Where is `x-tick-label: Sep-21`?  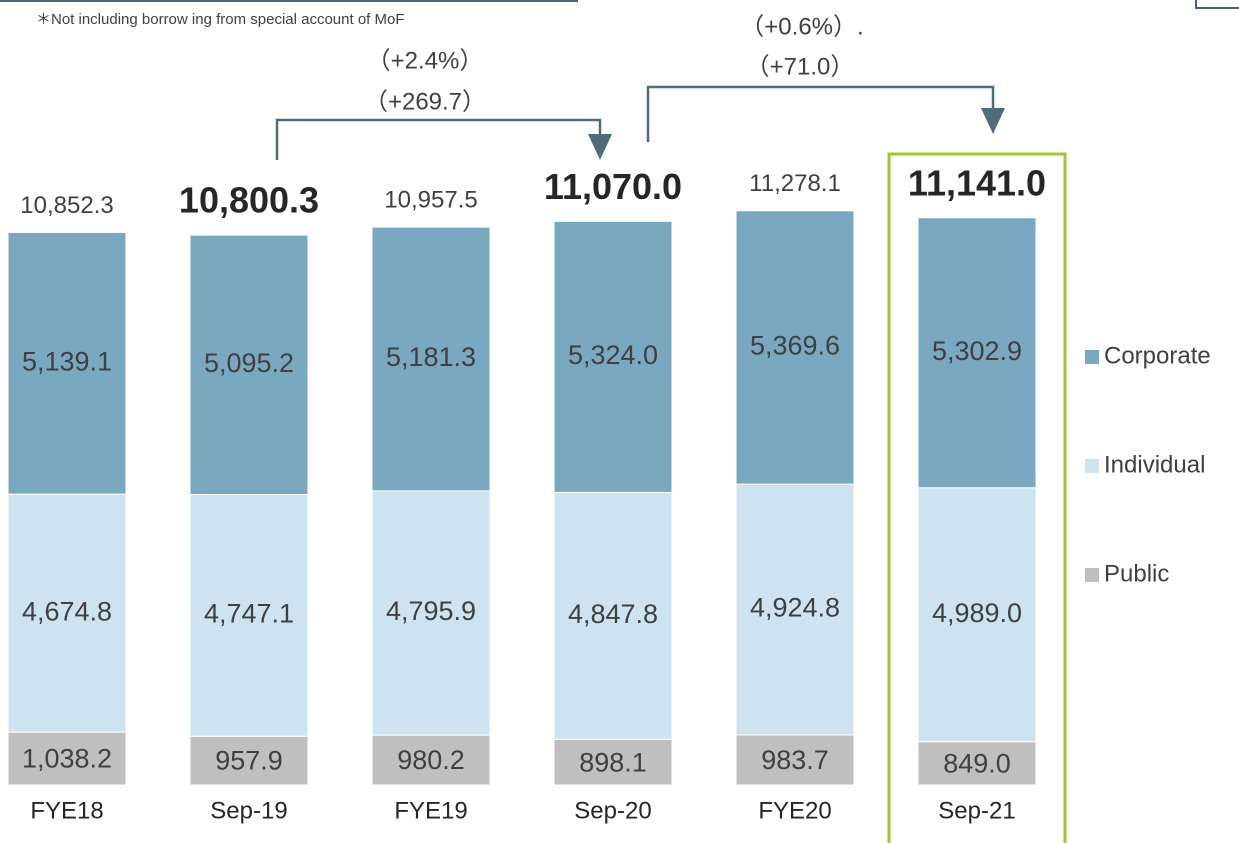
x-tick-label: Sep-21 is located at coordinates (976, 810).